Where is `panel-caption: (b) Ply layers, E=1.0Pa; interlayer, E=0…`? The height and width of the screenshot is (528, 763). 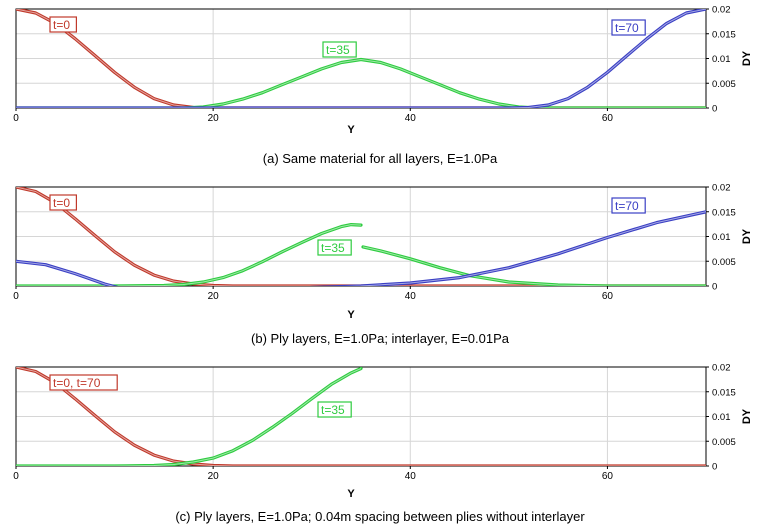 panel-caption: (b) Ply layers, E=1.0Pa; interlayer, E=0… is located at coordinates (380, 338).